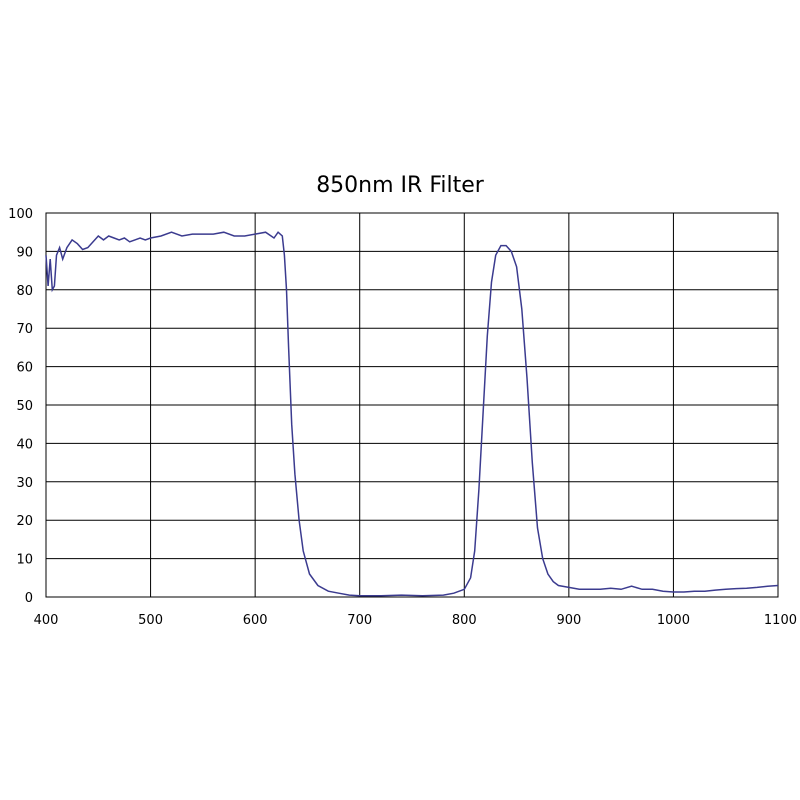 The height and width of the screenshot is (800, 800). Describe the element at coordinates (29, 598) in the screenshot. I see `y-tick-label: 0` at that location.